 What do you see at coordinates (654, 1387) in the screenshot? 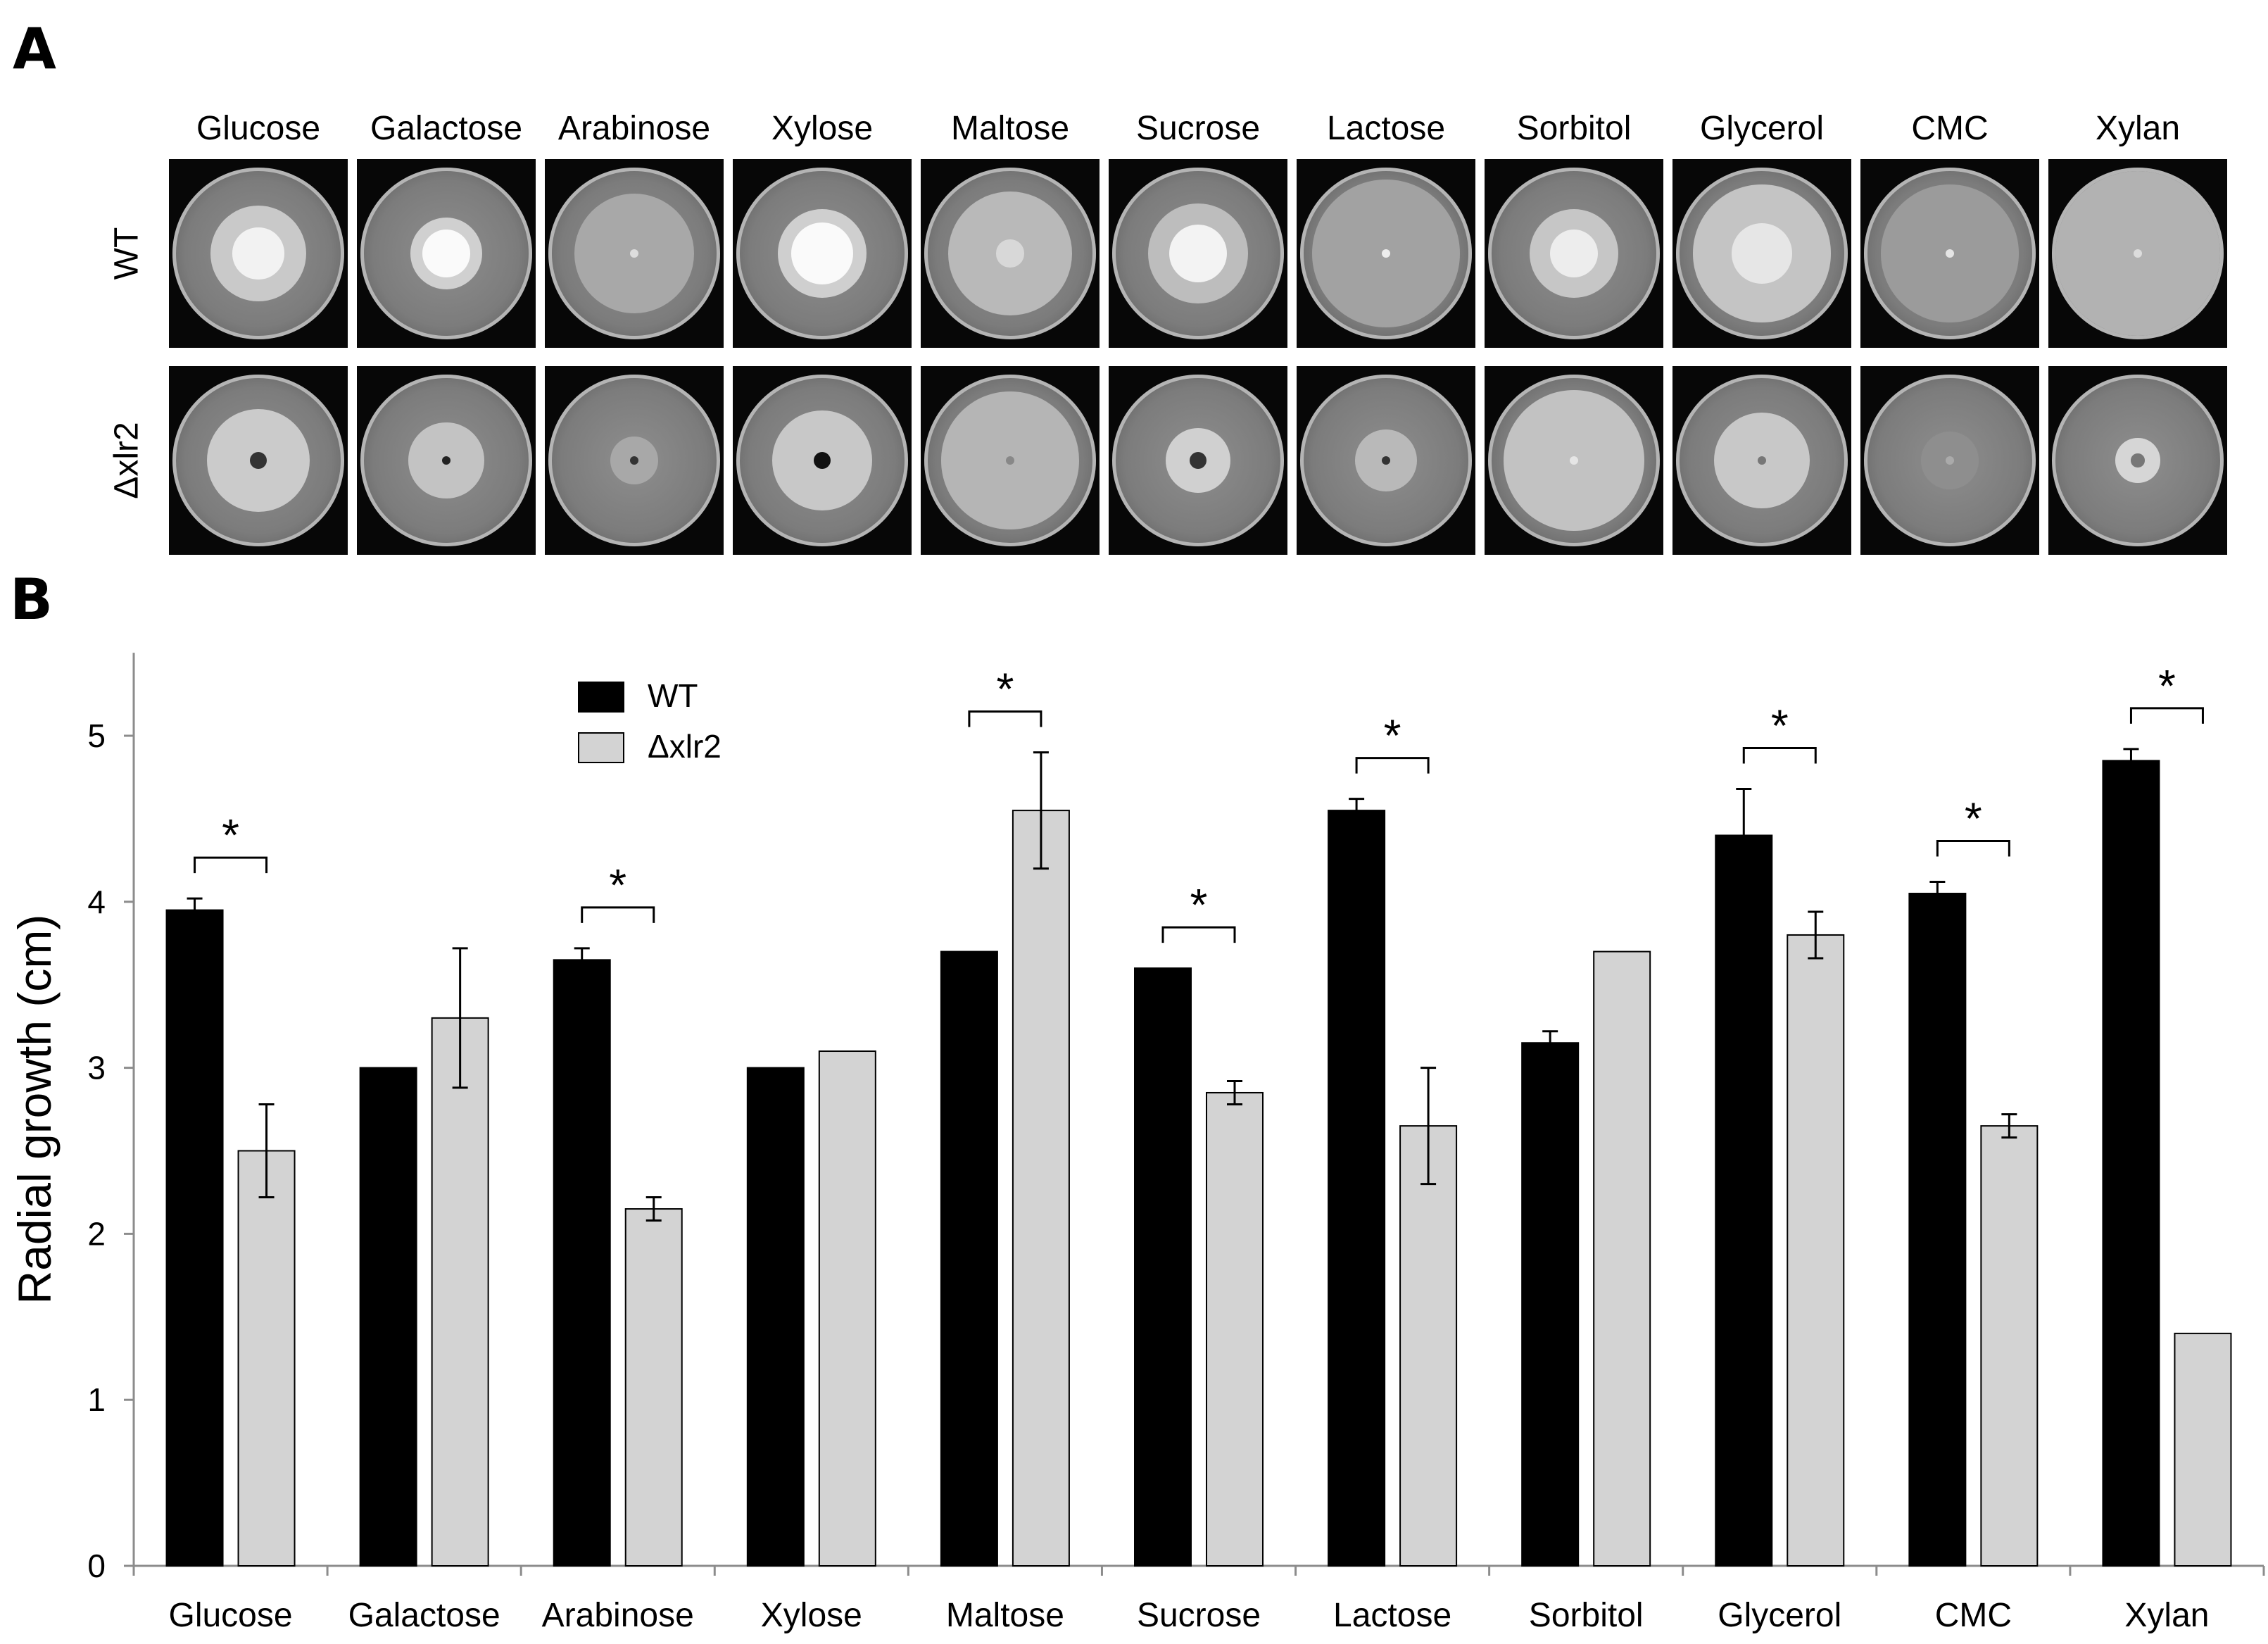
I see `bar-mutant-arabinose` at bounding box center [654, 1387].